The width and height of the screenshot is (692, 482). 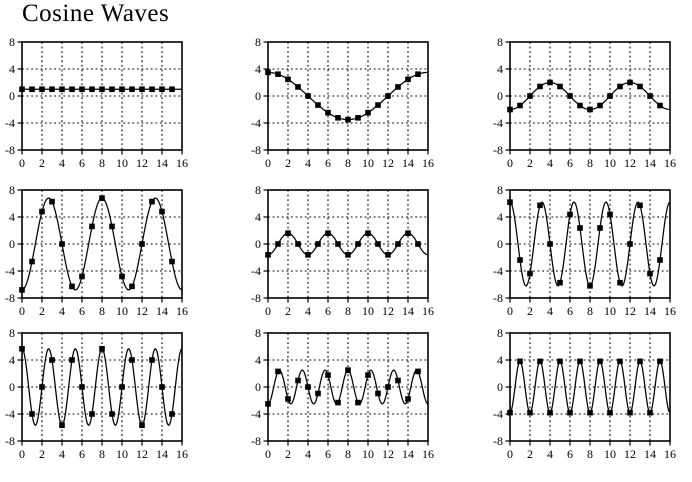 What do you see at coordinates (587, 109) in the screenshot?
I see `subplot-cosine-k2: -8 -4 0 4 8 0 2 4 6 8 10 12 14 16` at bounding box center [587, 109].